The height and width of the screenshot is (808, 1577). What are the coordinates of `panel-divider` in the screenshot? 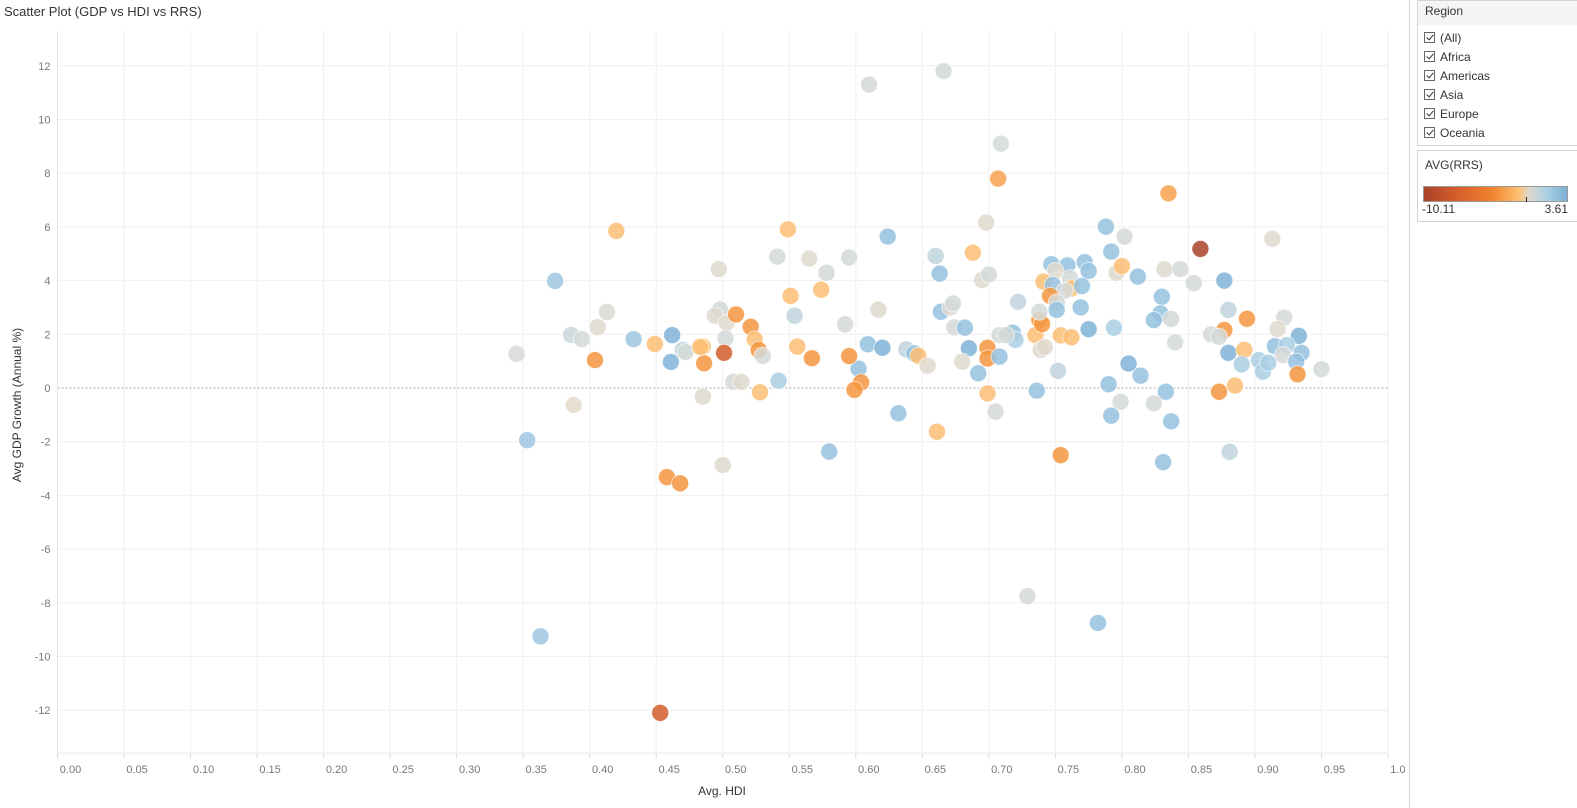 It's located at (1409, 404).